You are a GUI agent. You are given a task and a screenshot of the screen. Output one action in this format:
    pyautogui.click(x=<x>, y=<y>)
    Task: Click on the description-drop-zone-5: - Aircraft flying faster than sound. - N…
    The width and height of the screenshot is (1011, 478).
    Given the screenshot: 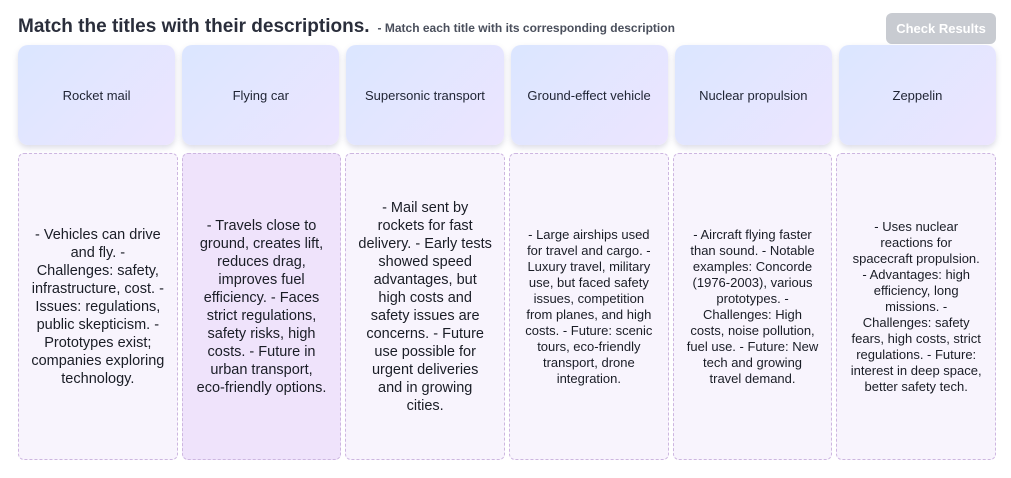 What is the action you would take?
    pyautogui.click(x=752, y=306)
    